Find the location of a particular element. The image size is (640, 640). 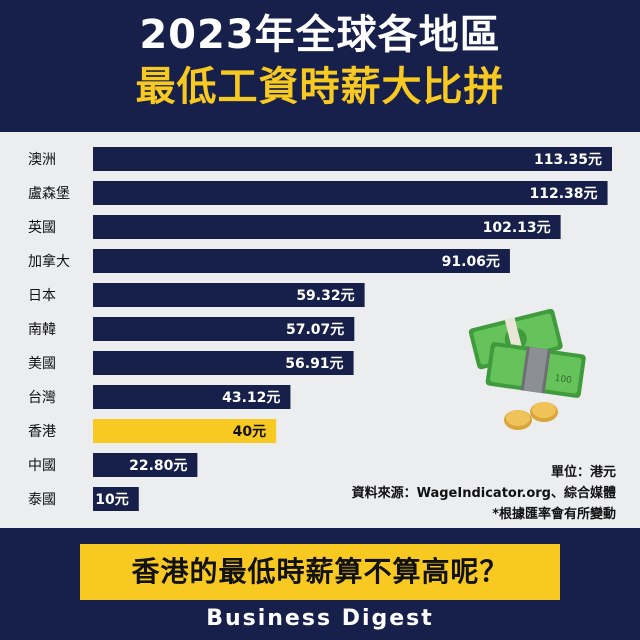

cash-and-coins-icon: 100 is located at coordinates (528, 369).